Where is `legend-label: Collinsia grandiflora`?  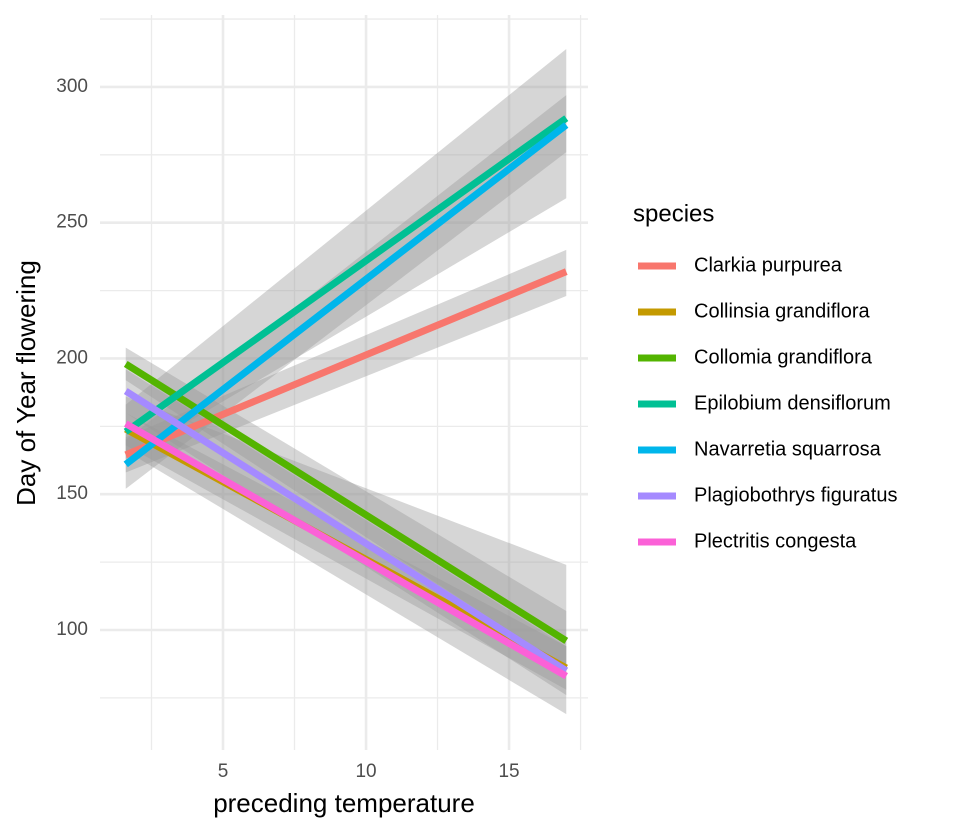
legend-label: Collinsia grandiflora is located at coordinates (782, 311).